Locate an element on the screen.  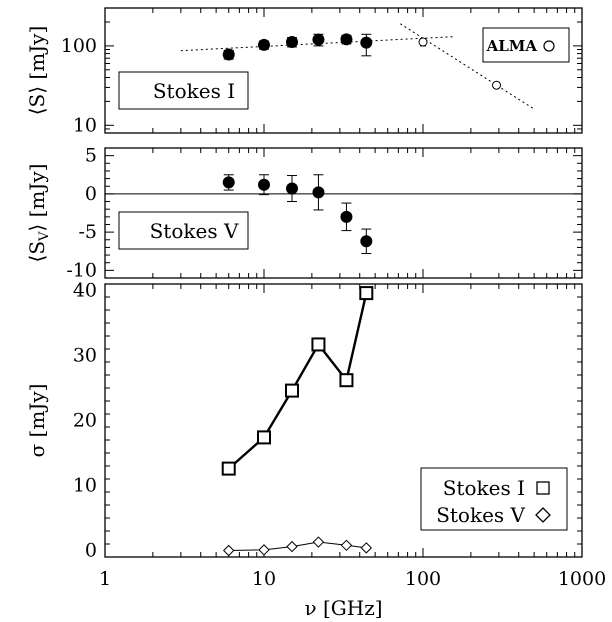
y-tick-label: -5 is located at coordinates (87, 232).